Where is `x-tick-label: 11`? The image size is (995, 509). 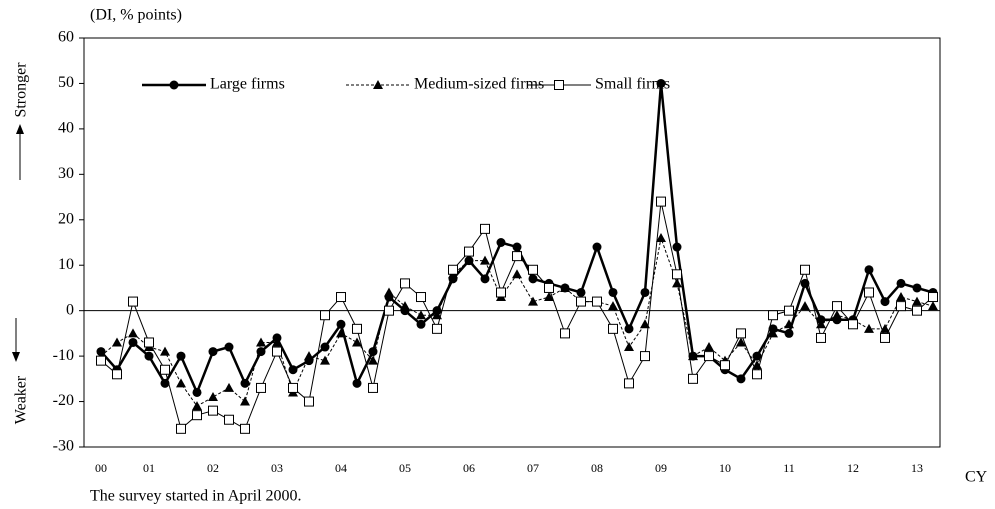
x-tick-label: 11 is located at coordinates (789, 468).